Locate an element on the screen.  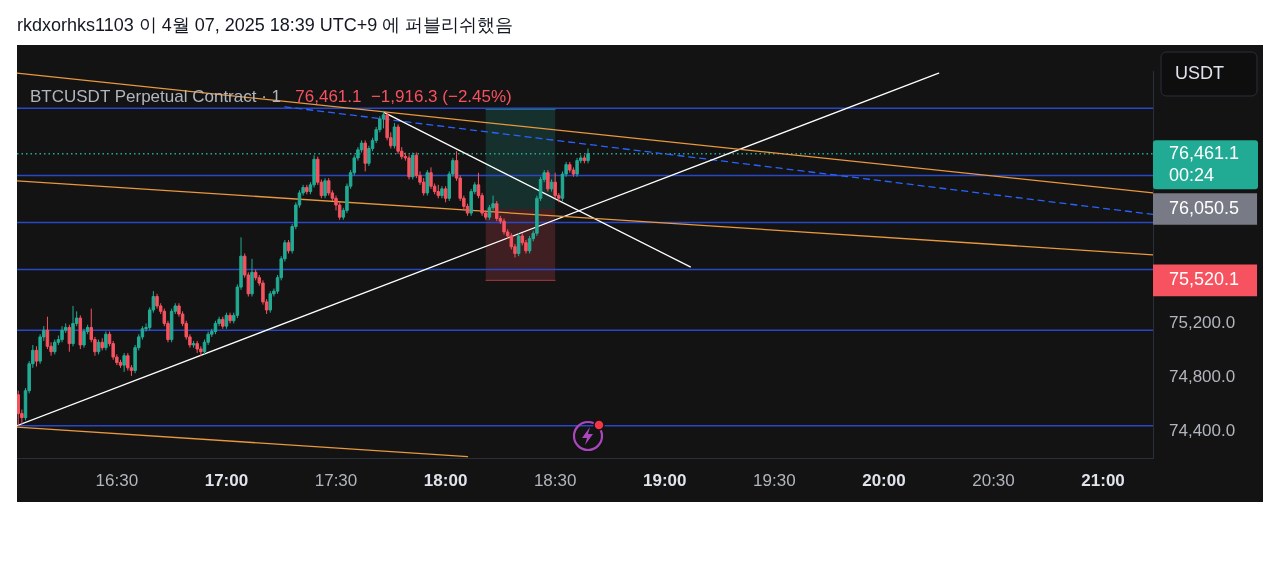
x-tick-label: 18:00 is located at coordinates (445, 480).